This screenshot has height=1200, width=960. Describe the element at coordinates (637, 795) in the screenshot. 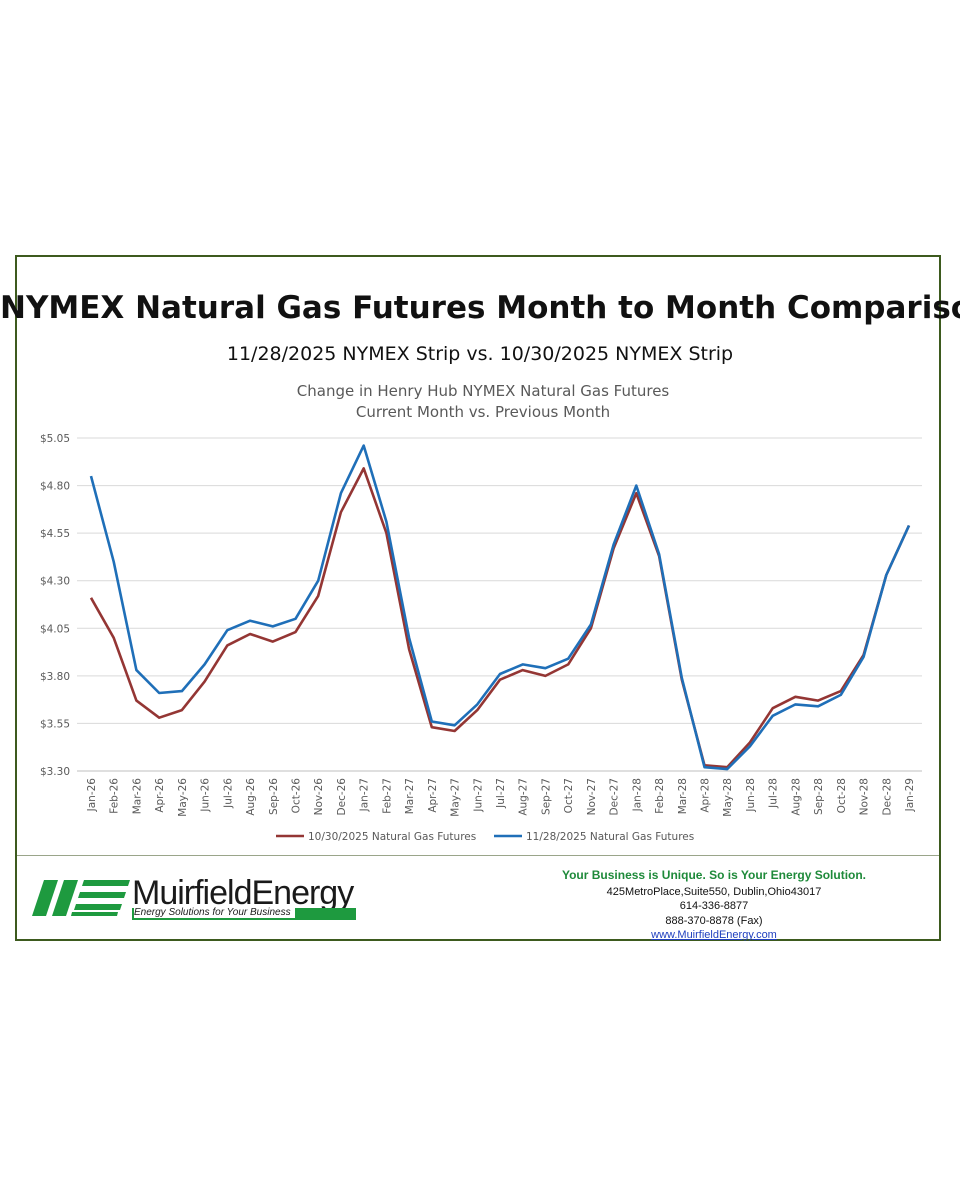

I see `x-tick-label: Jan-28` at that location.